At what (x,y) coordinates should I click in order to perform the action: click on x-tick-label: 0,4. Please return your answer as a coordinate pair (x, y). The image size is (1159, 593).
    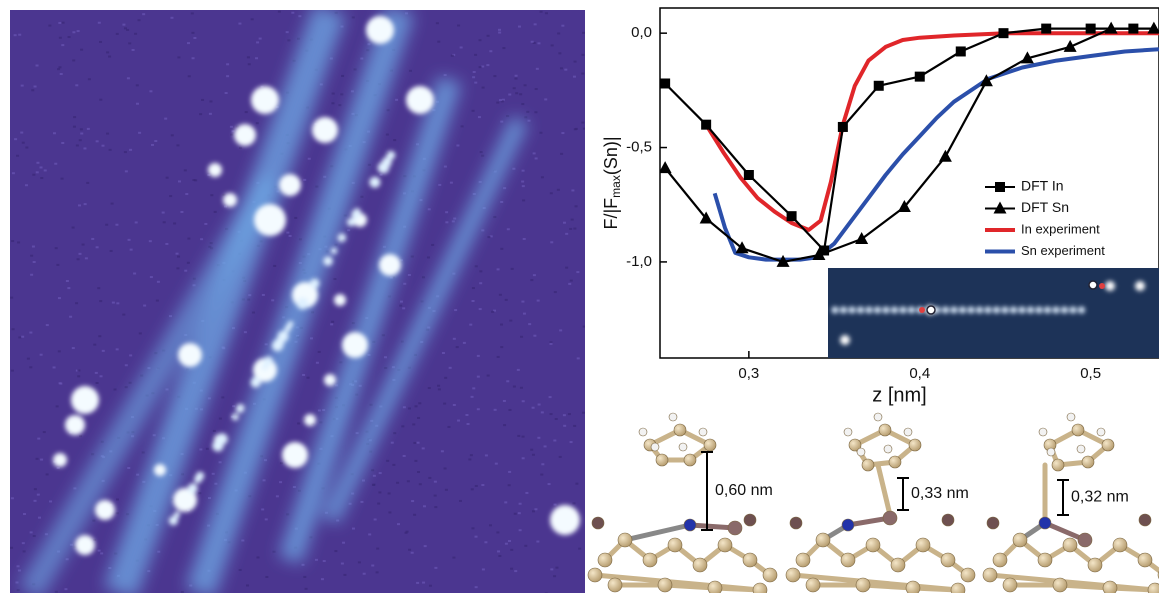
    Looking at the image, I should click on (919, 373).